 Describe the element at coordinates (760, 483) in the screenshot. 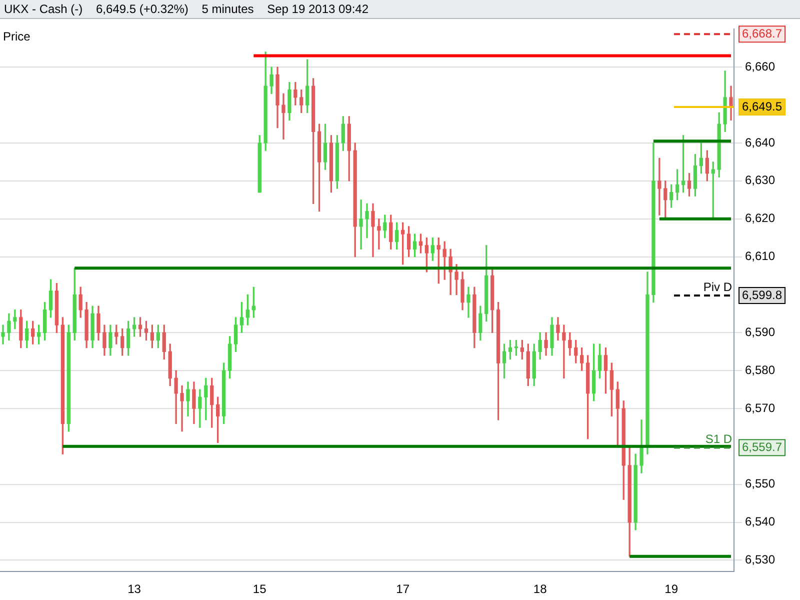

I see `y-tick-label: 6,550` at that location.